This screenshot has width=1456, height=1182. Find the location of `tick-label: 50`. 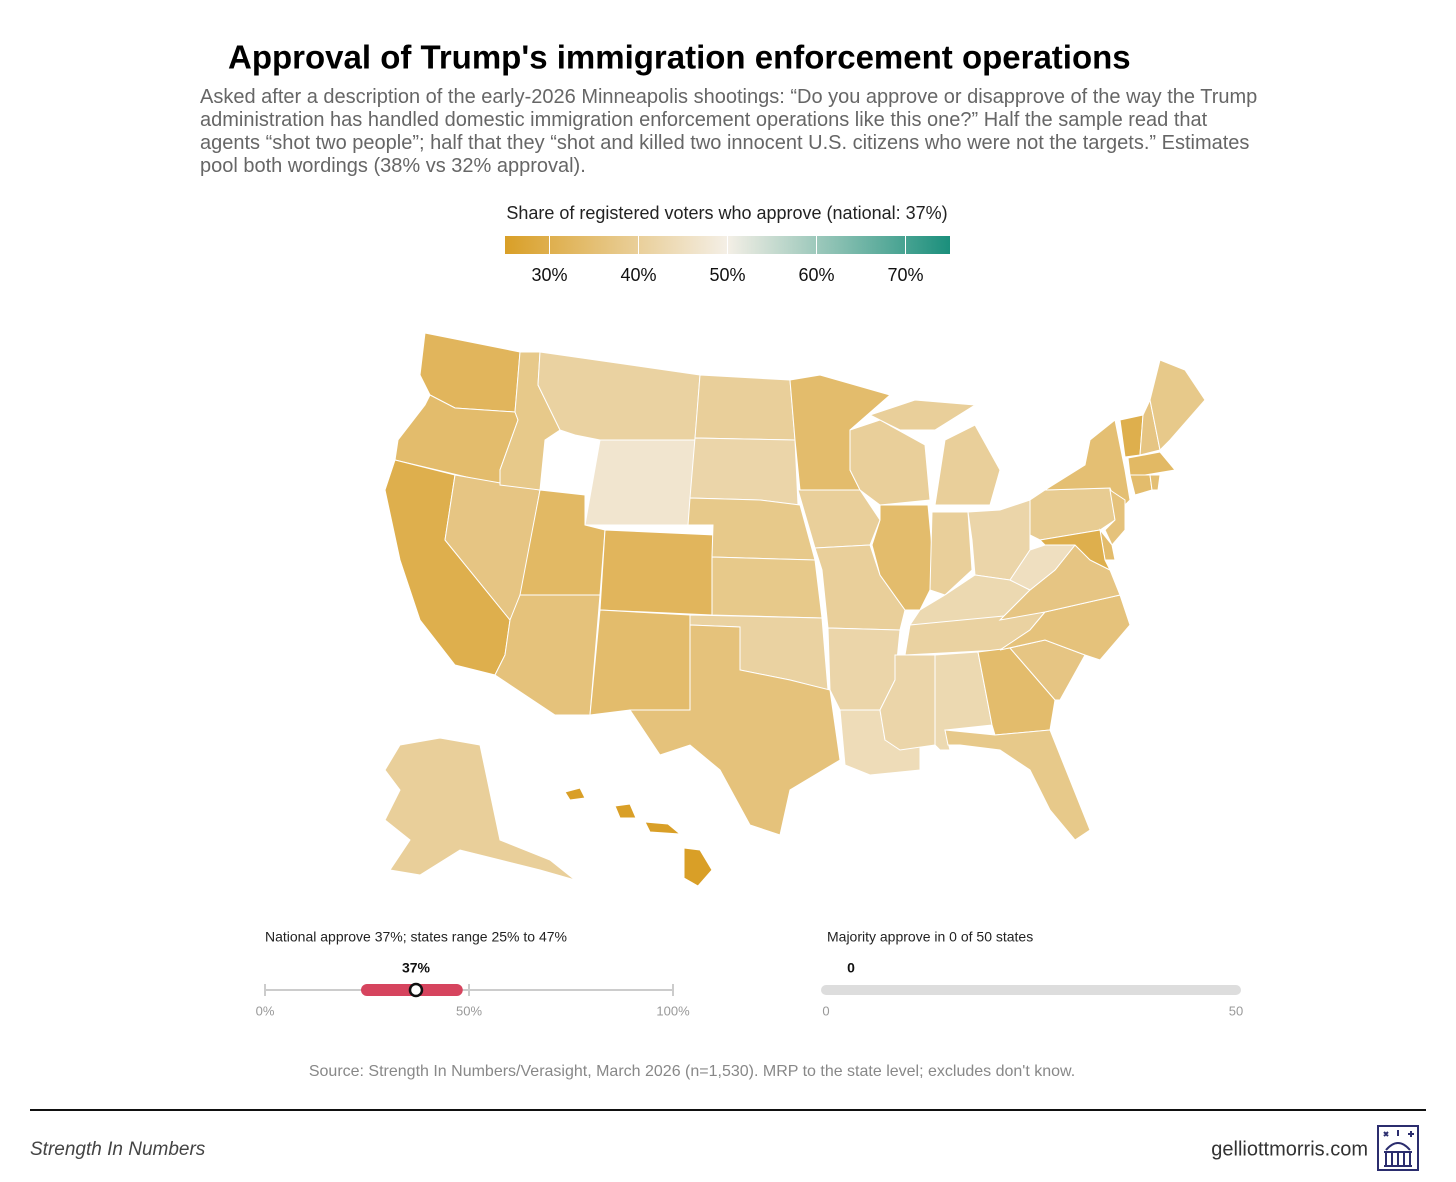

tick-label: 50 is located at coordinates (1236, 1010).